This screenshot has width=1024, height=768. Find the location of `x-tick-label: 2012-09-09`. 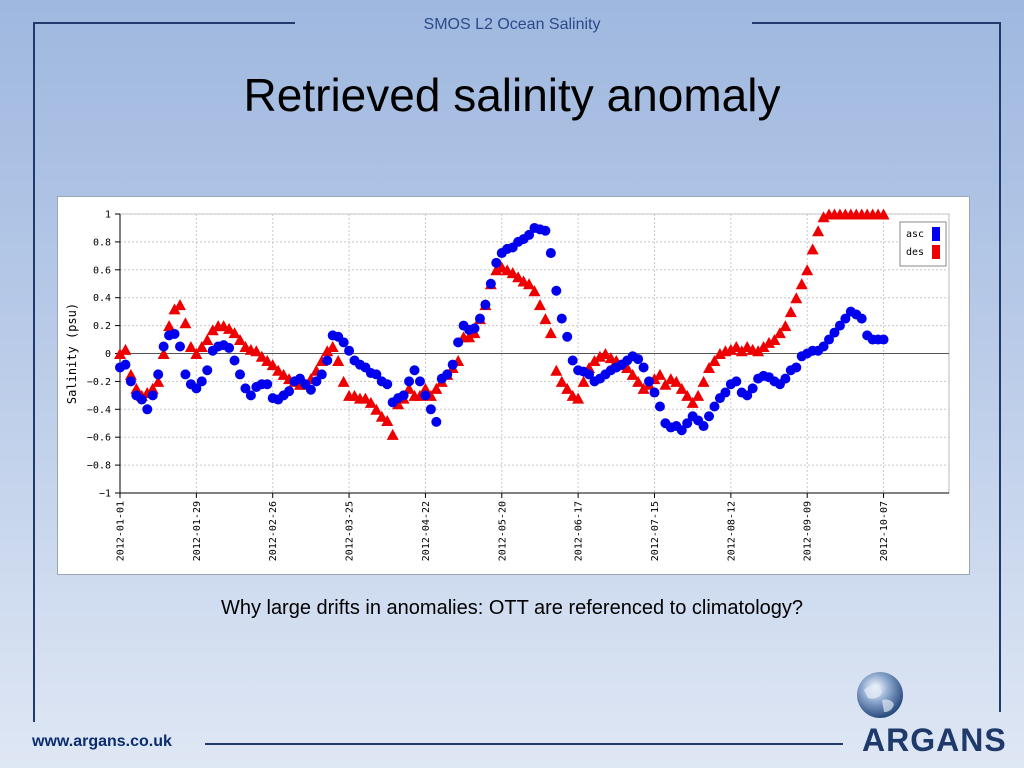

x-tick-label: 2012-09-09 is located at coordinates (808, 531).